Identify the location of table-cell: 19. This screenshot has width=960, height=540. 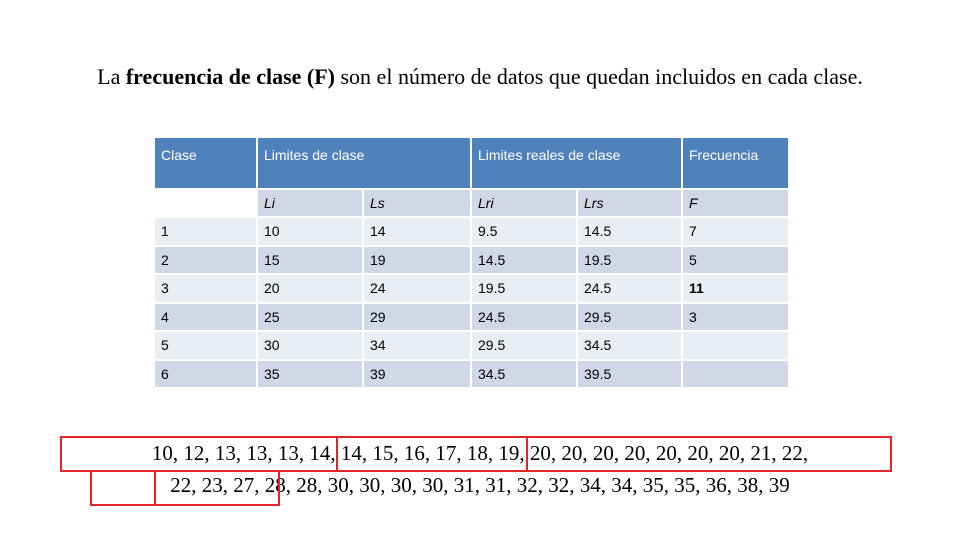
(417, 259).